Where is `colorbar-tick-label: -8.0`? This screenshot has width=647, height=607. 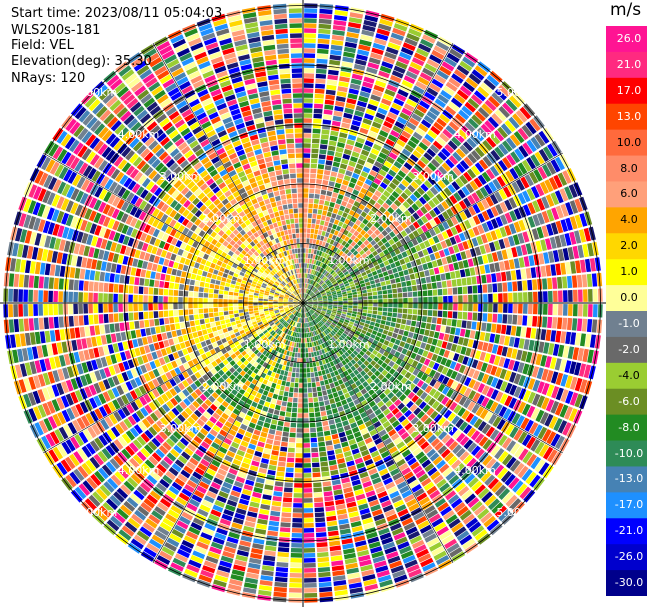
colorbar-tick-label: -8.0 is located at coordinates (629, 427).